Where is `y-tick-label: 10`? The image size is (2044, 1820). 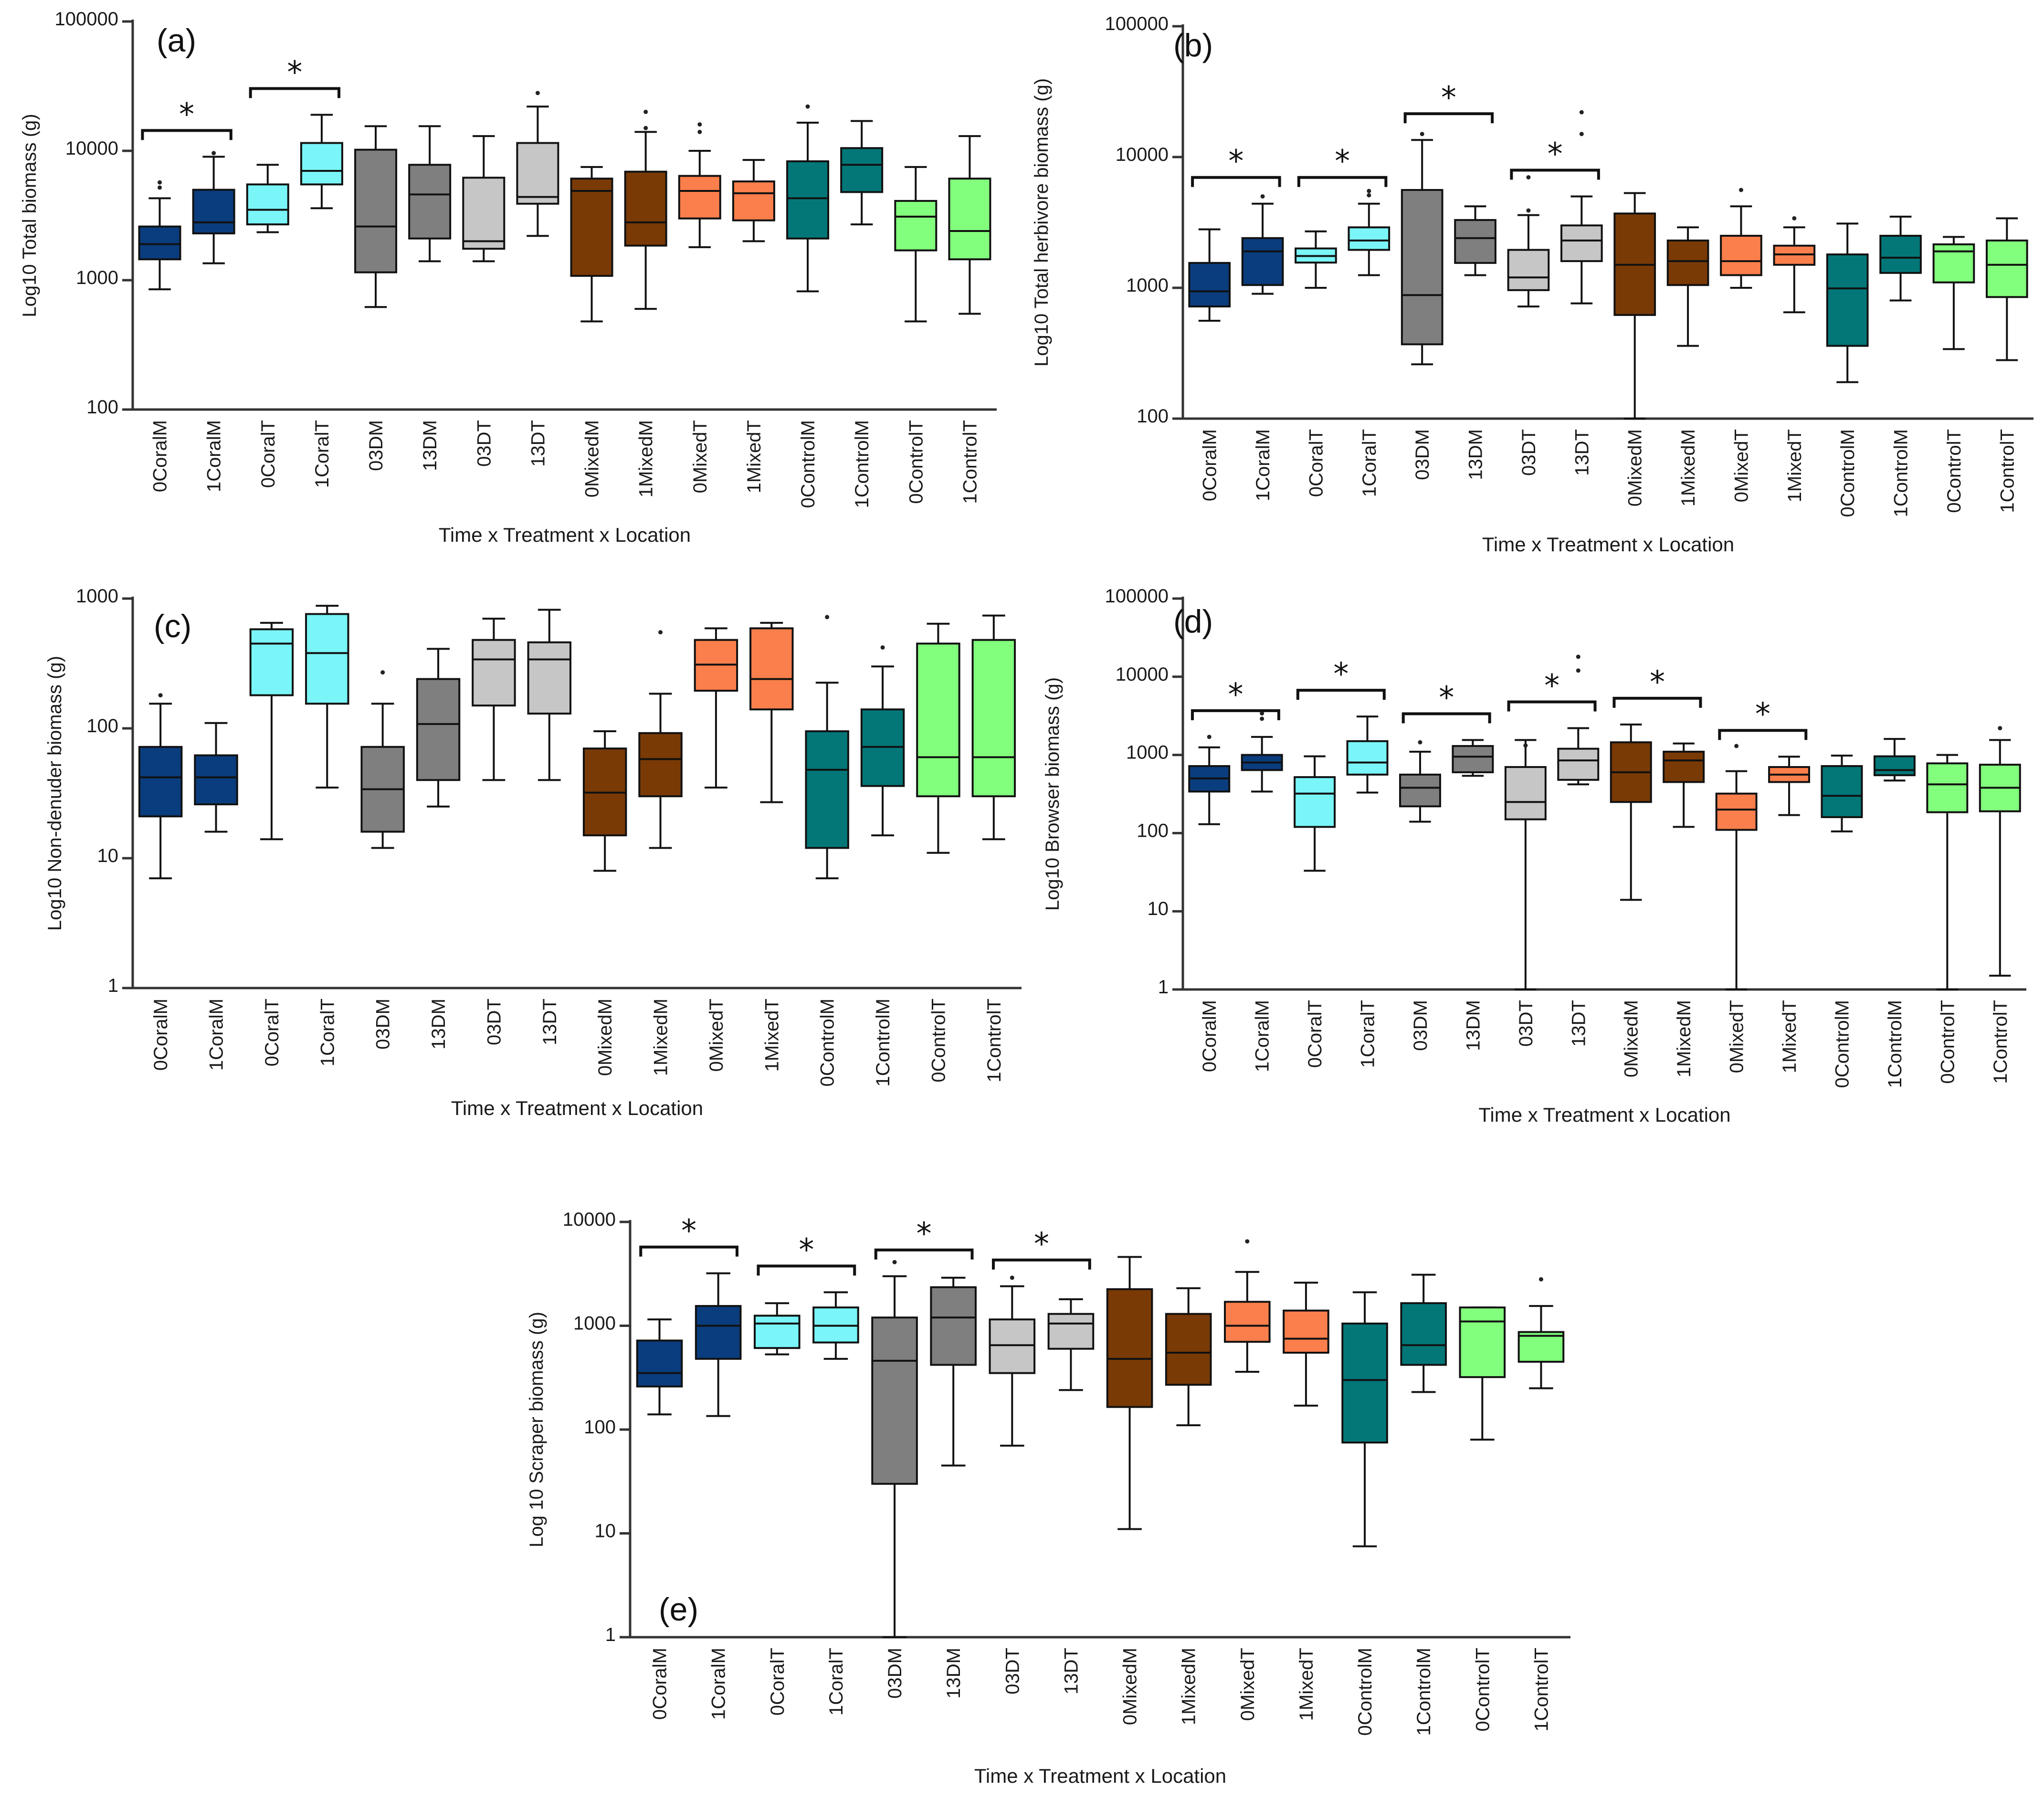
y-tick-label: 10 is located at coordinates (108, 855).